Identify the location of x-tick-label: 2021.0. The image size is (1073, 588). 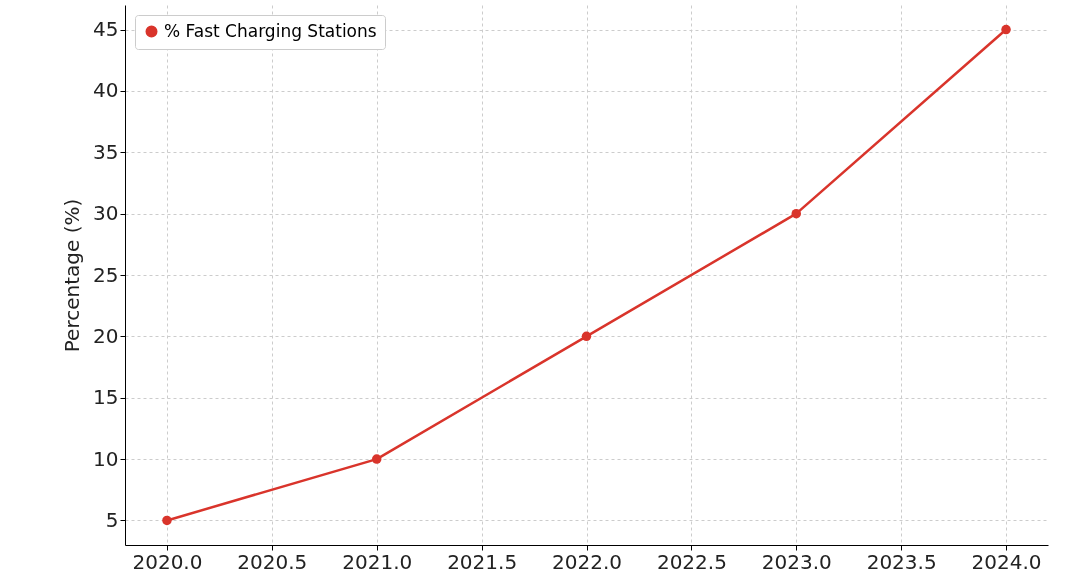
(377, 561).